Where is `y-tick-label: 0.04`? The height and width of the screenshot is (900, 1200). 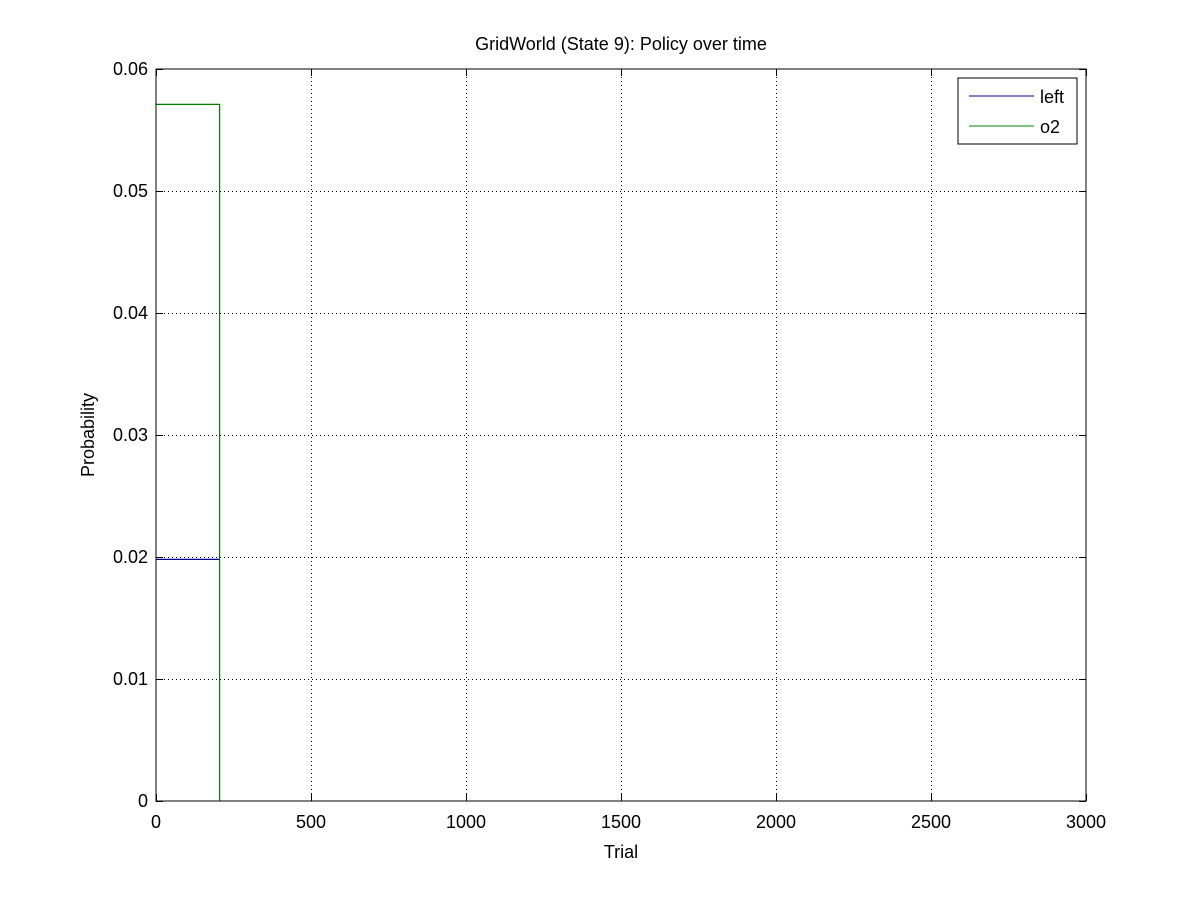 y-tick-label: 0.04 is located at coordinates (130, 313).